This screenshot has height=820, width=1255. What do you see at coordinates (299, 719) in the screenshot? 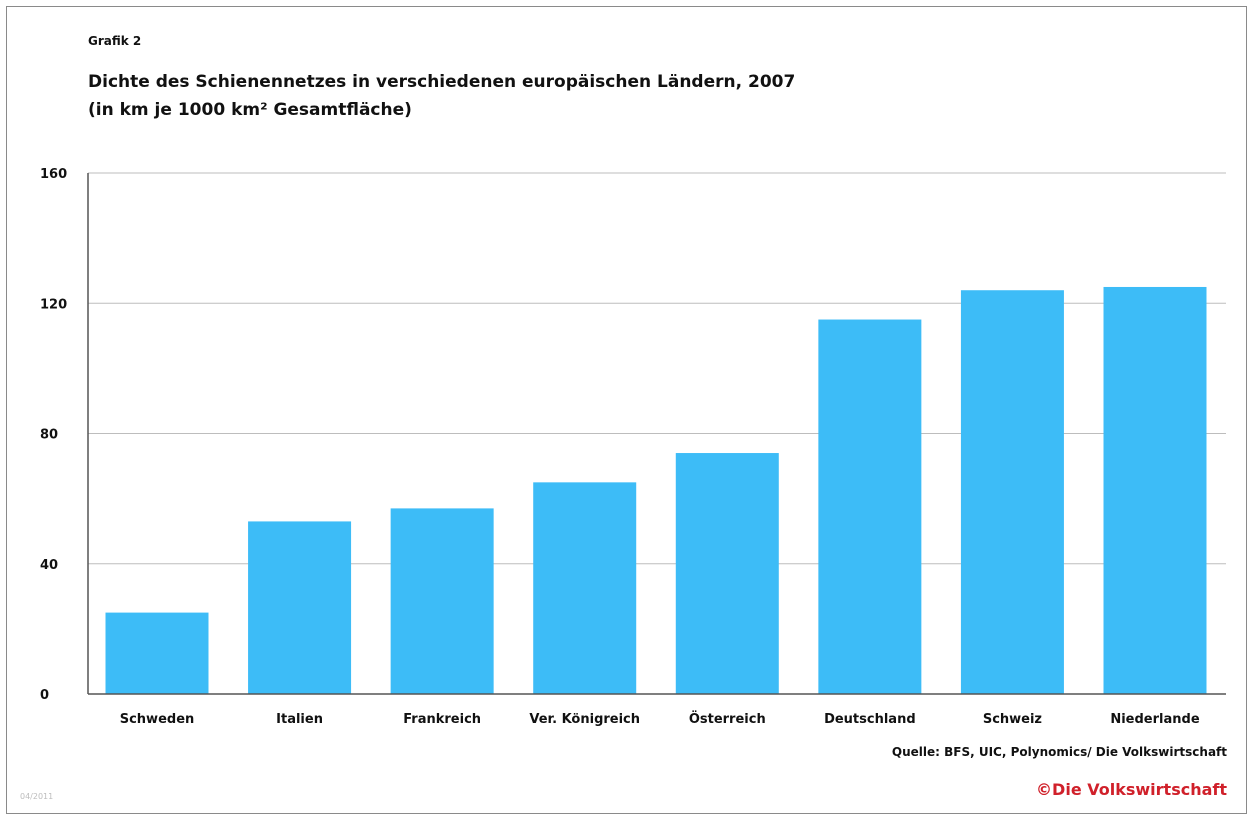
I see `x-tick-label: Italien` at bounding box center [299, 719].